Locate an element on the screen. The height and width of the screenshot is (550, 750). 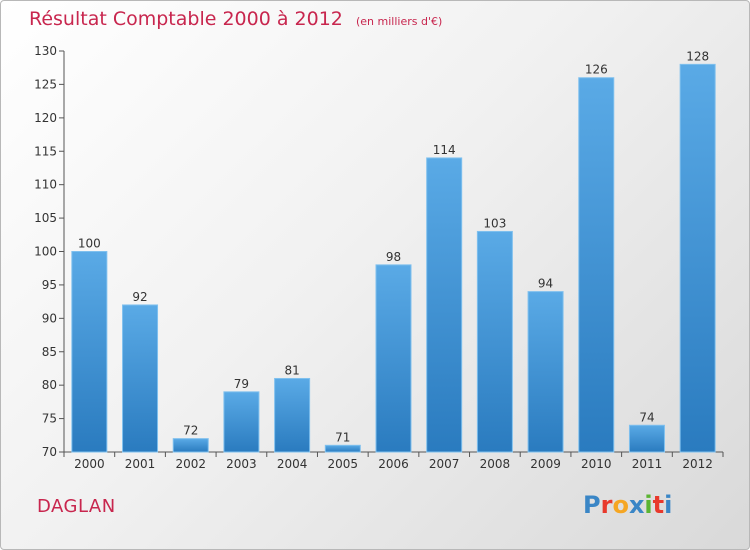
value-label-2012: 128 is located at coordinates (697, 56).